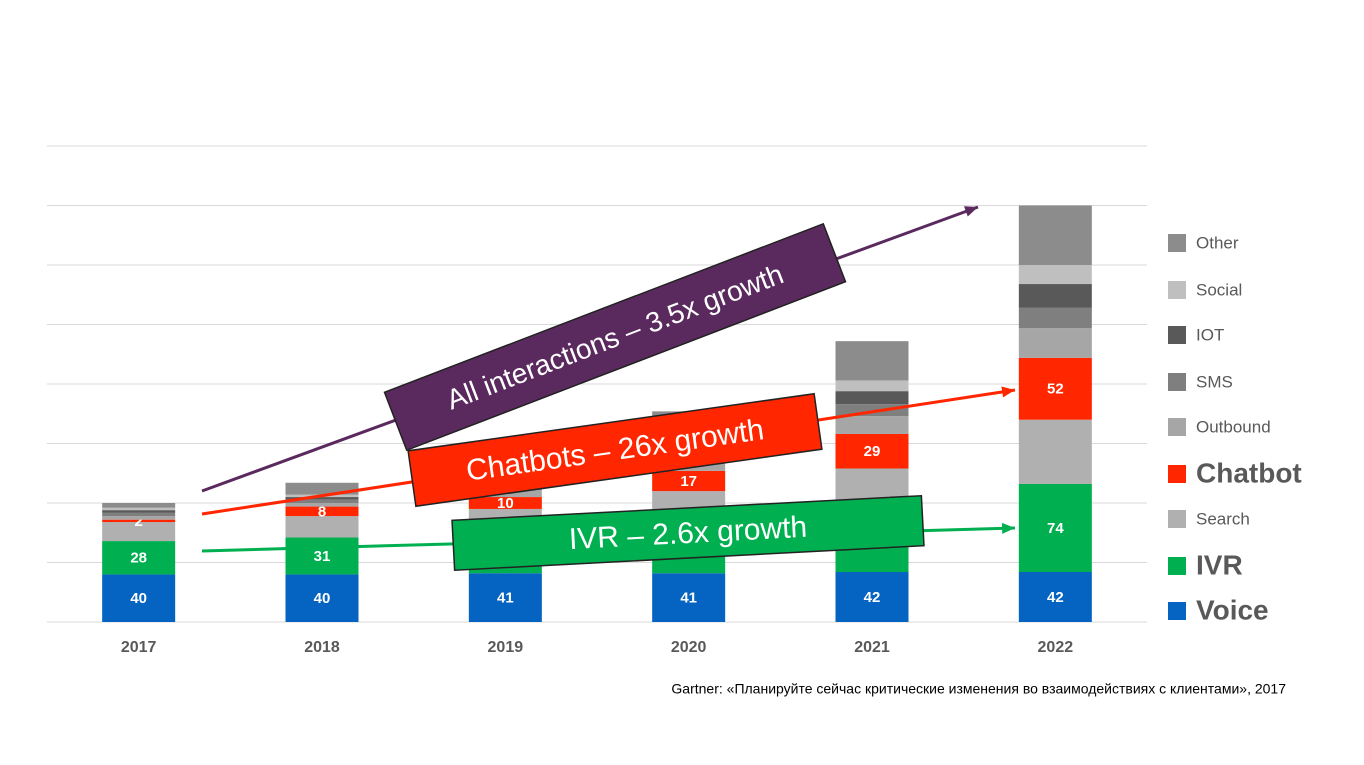 The height and width of the screenshot is (765, 1364). I want to click on annotation: IVR – 2.6x growth, so click(688, 533).